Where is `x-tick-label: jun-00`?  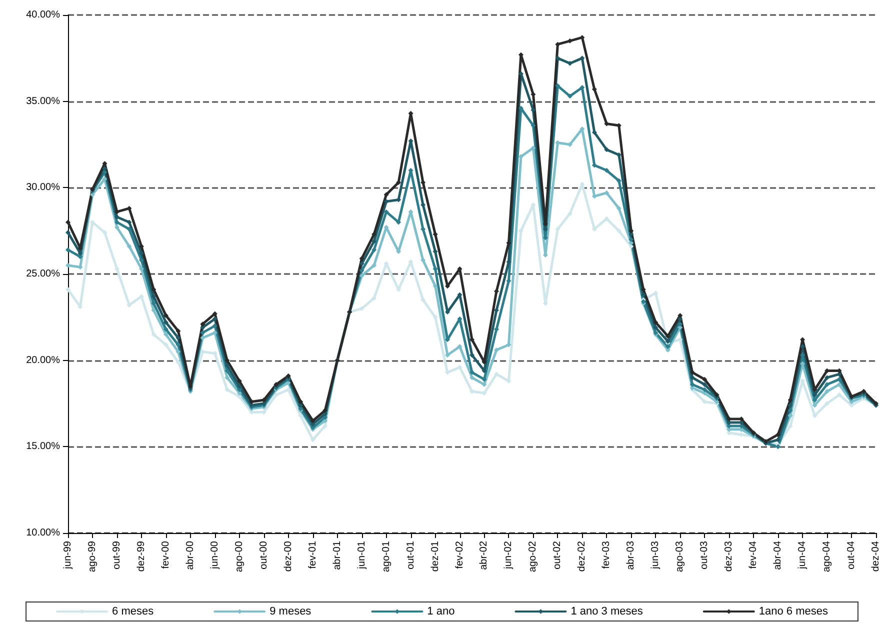 x-tick-label: jun-00 is located at coordinates (214, 555).